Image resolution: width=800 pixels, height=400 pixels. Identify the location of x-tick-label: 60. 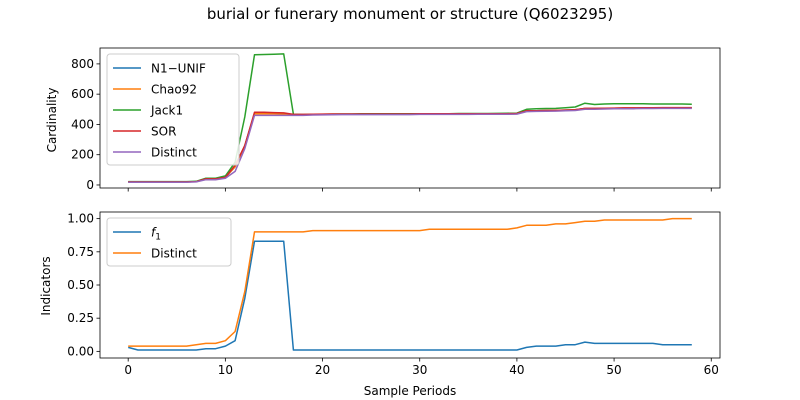
(711, 370).